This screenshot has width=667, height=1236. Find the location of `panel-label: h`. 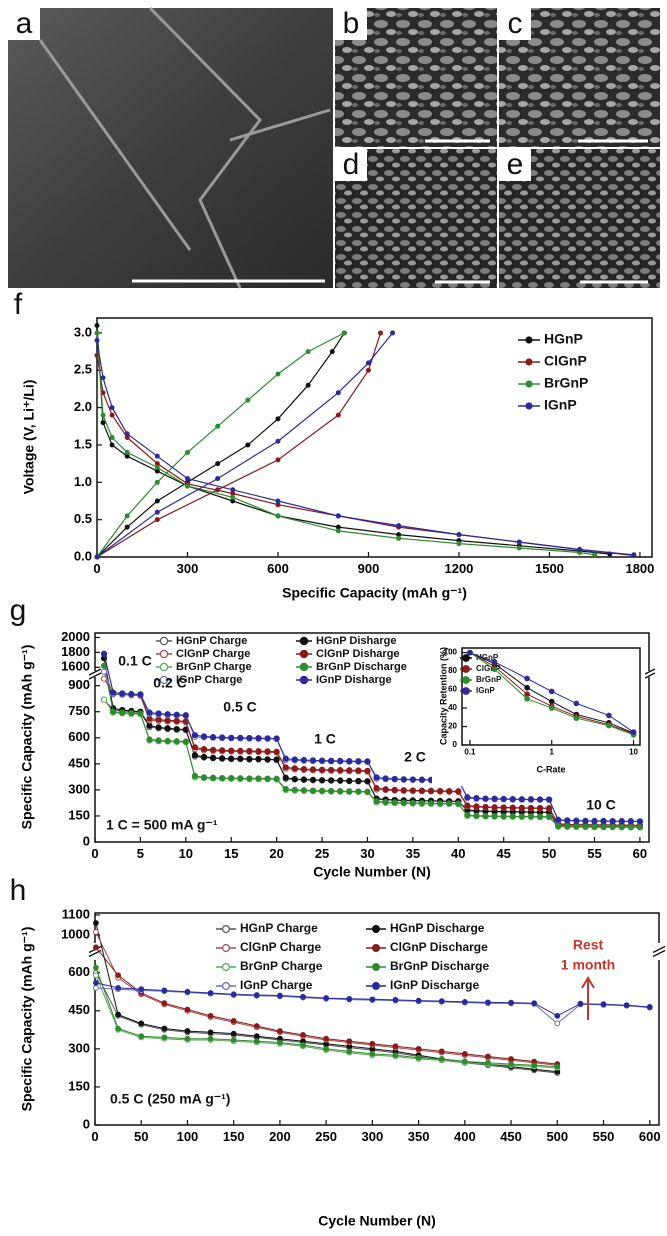

panel-label: h is located at coordinates (18, 890).